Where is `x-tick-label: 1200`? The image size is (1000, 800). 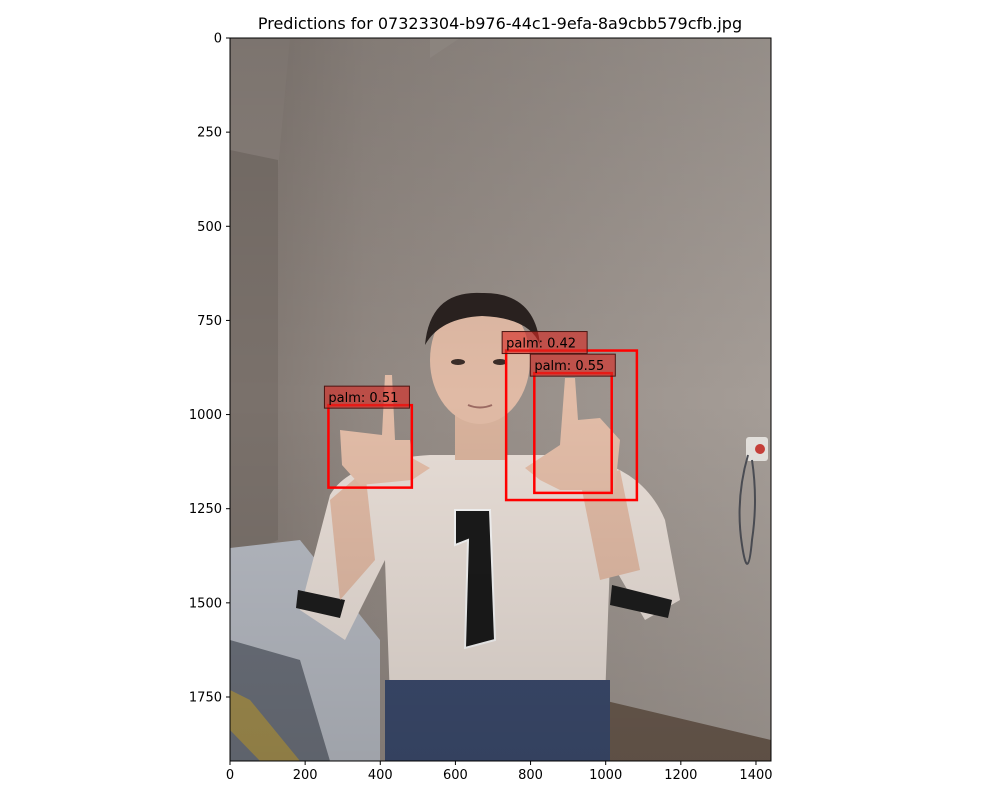 x-tick-label: 1200 is located at coordinates (680, 775).